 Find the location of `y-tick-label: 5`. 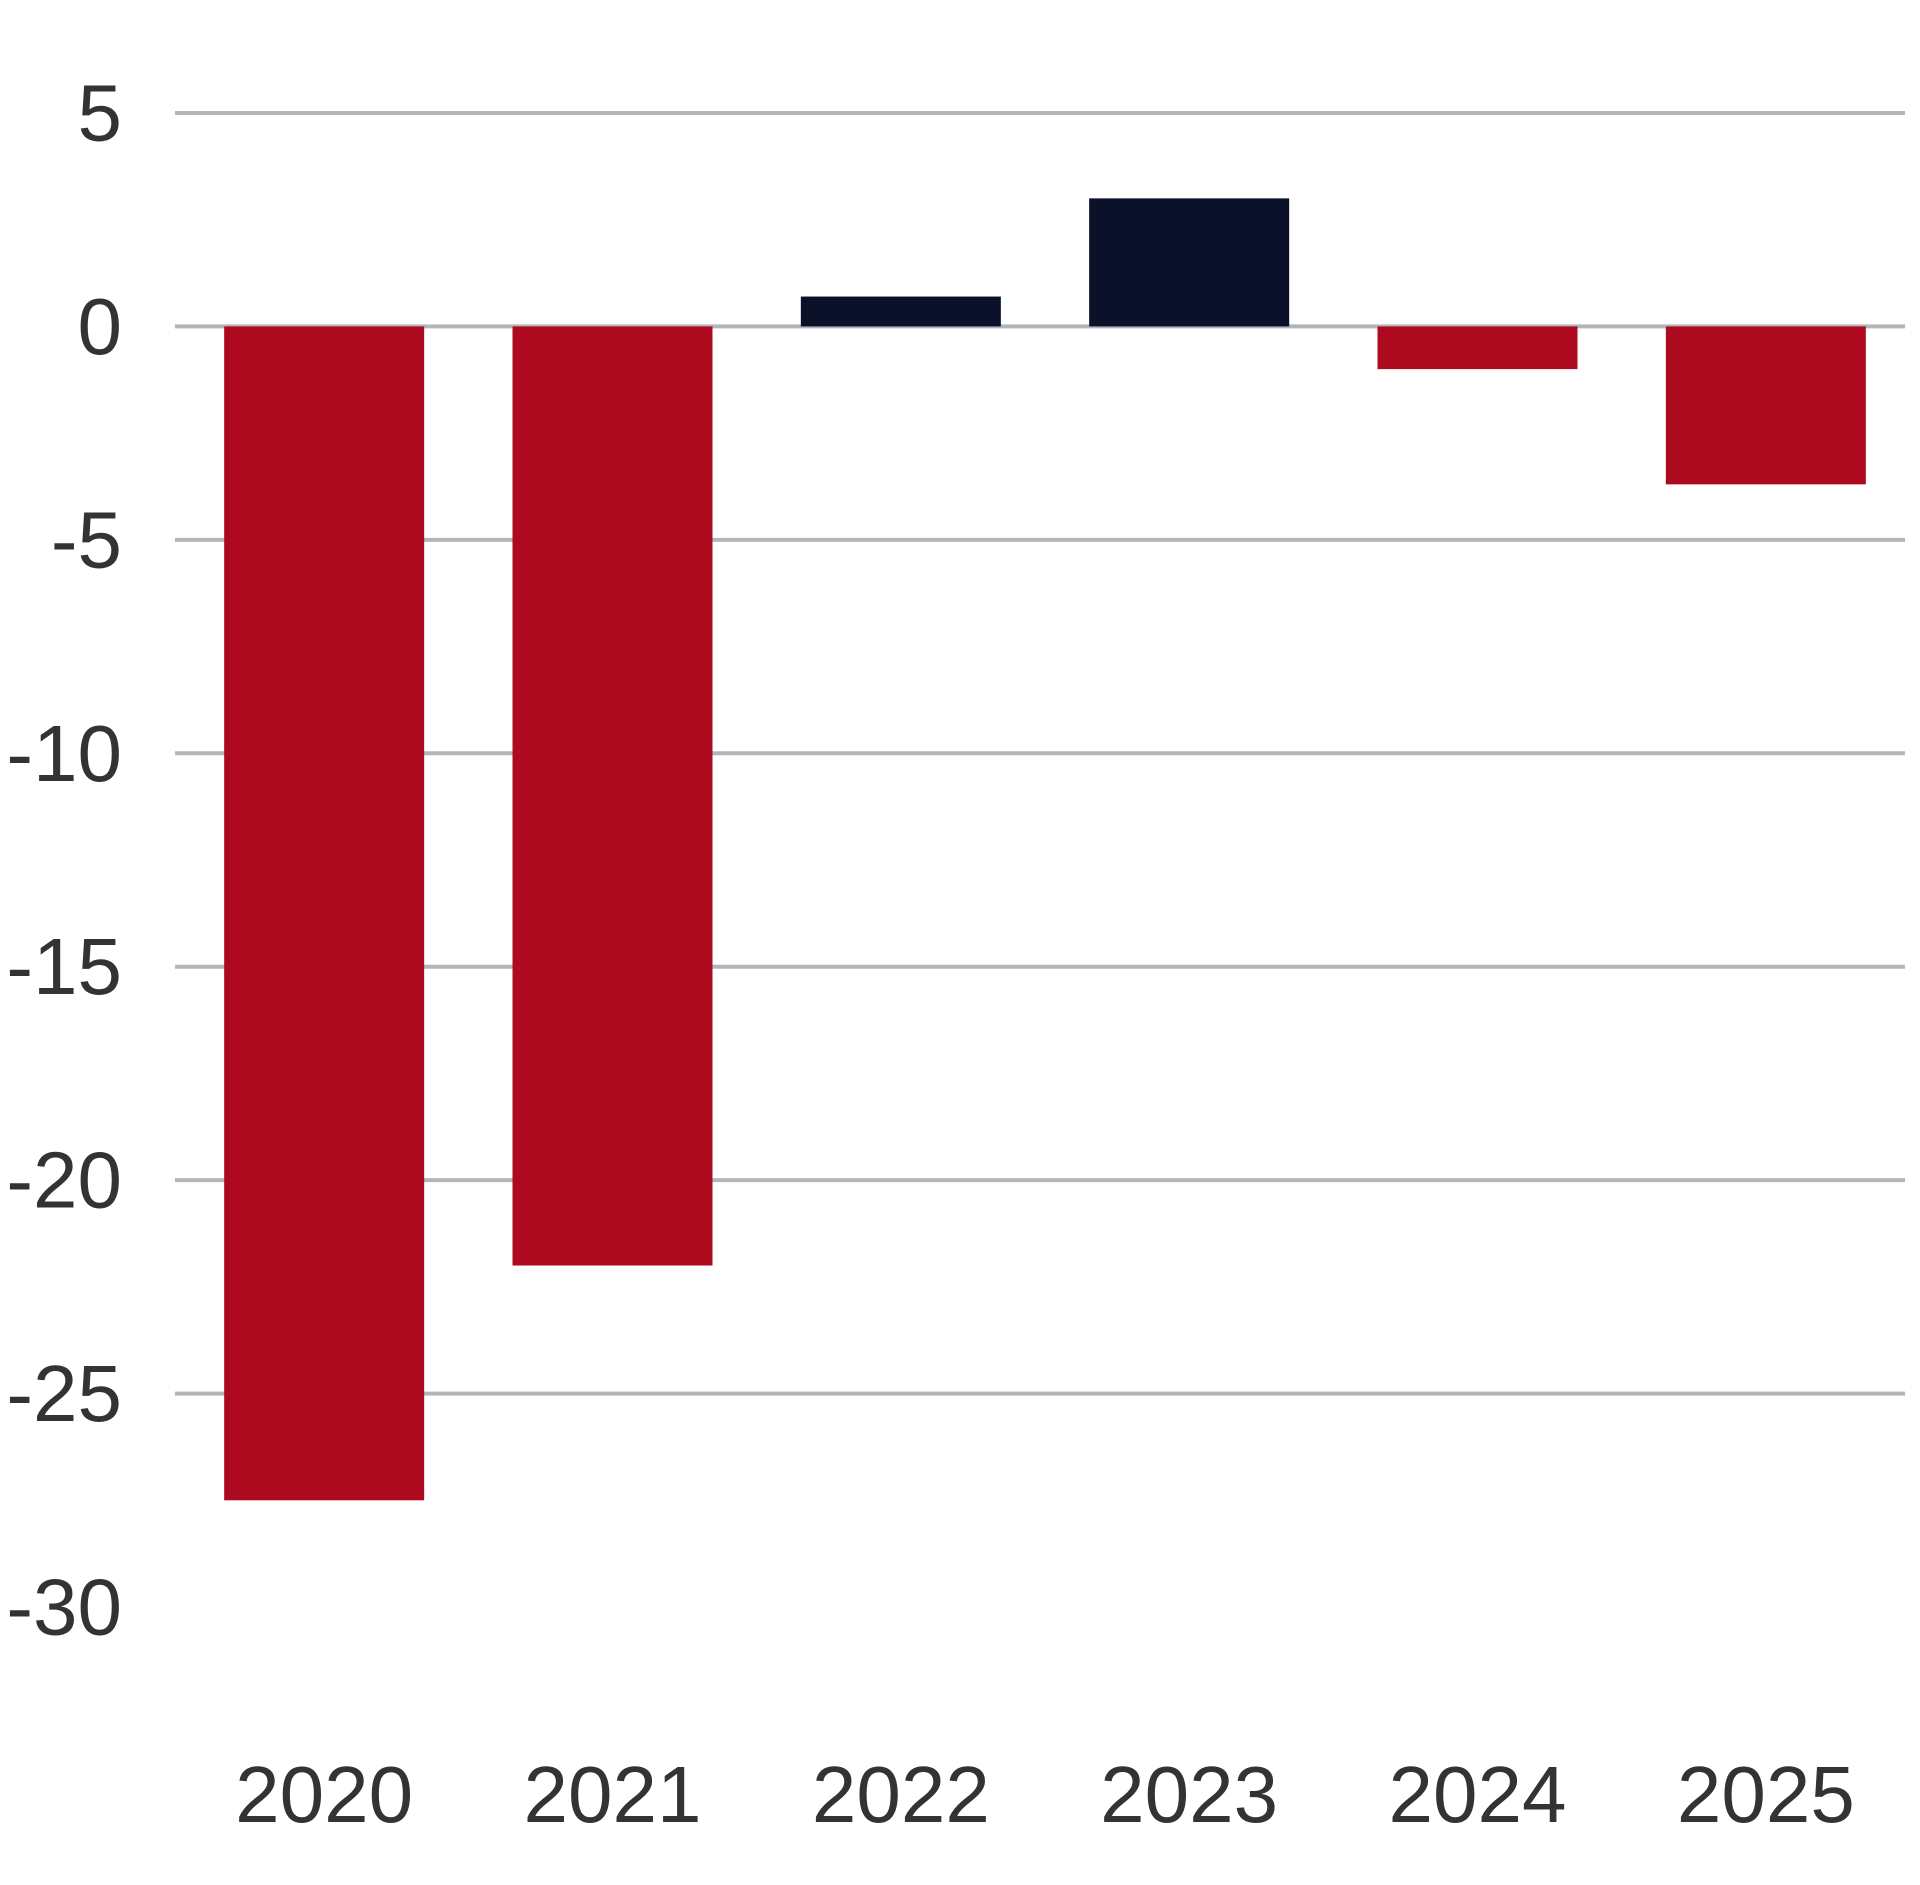

y-tick-label: 5 is located at coordinates (100, 113).